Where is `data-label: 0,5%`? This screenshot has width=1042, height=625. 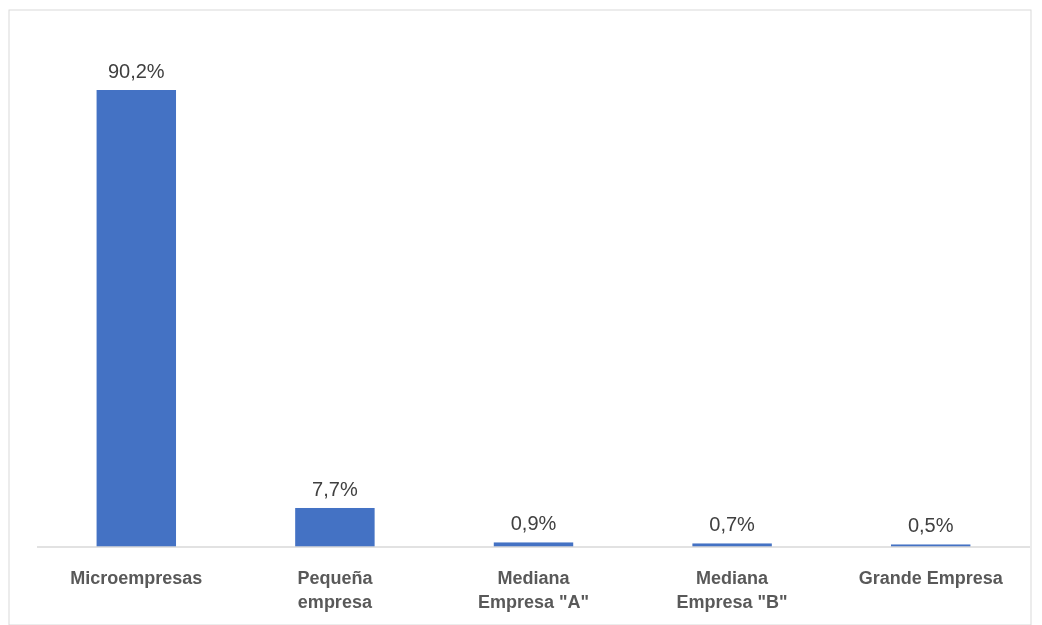
data-label: 0,5% is located at coordinates (930, 525).